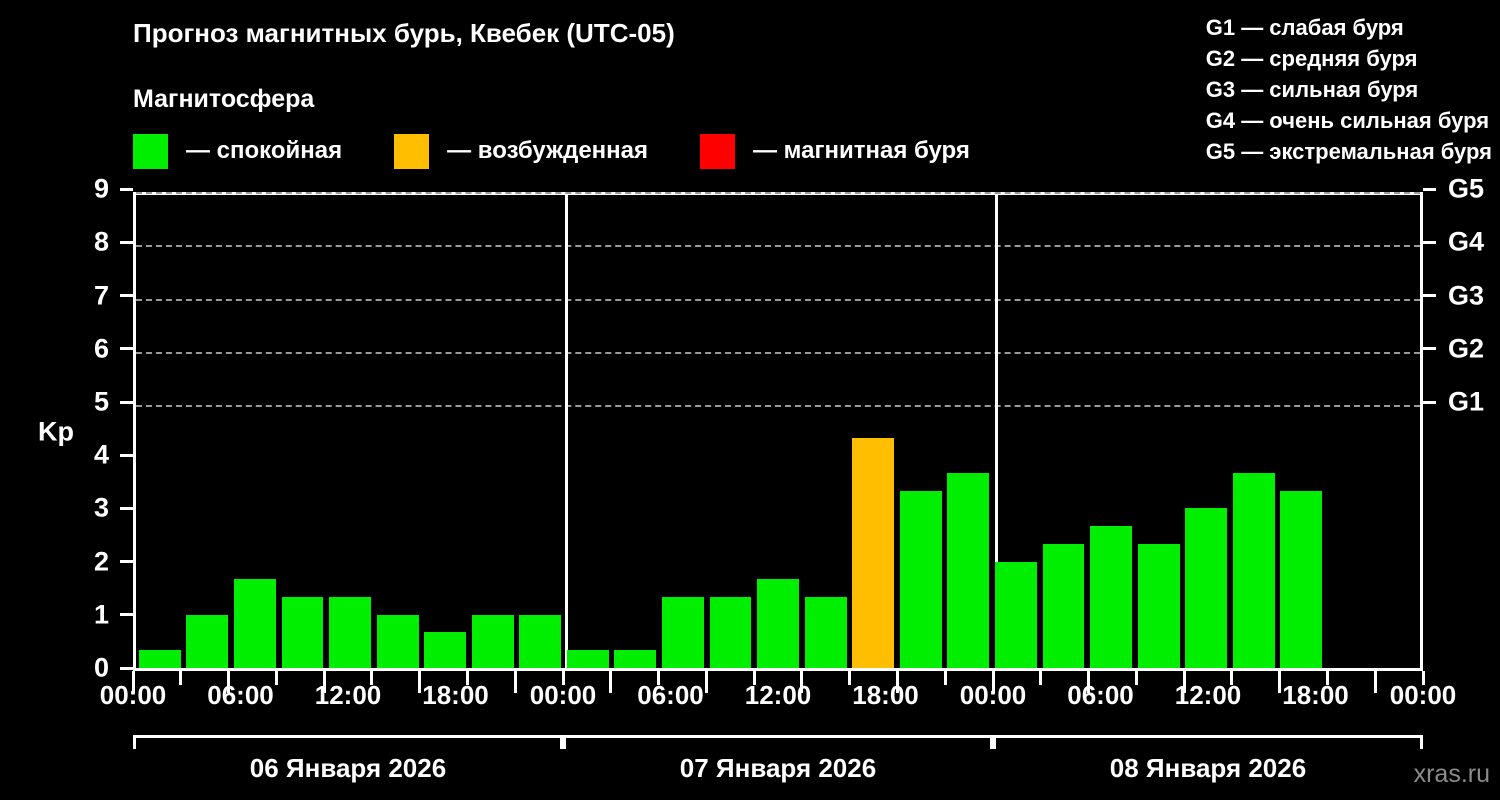  I want to click on legend-item-storm: — магнитная буря, so click(835, 151).